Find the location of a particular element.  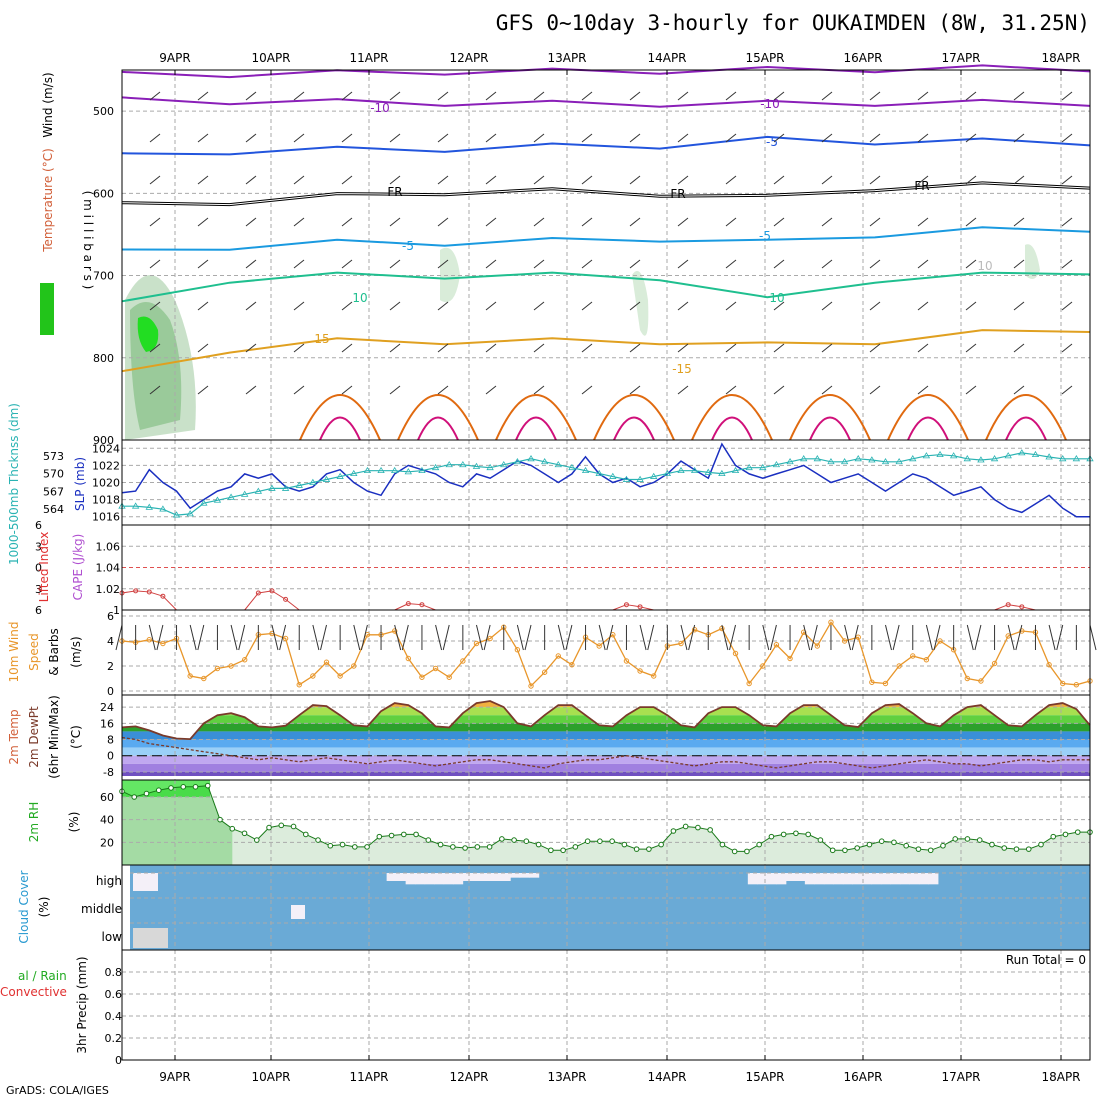

y-tick-cape: 1.02 is located at coordinates (108, 589).